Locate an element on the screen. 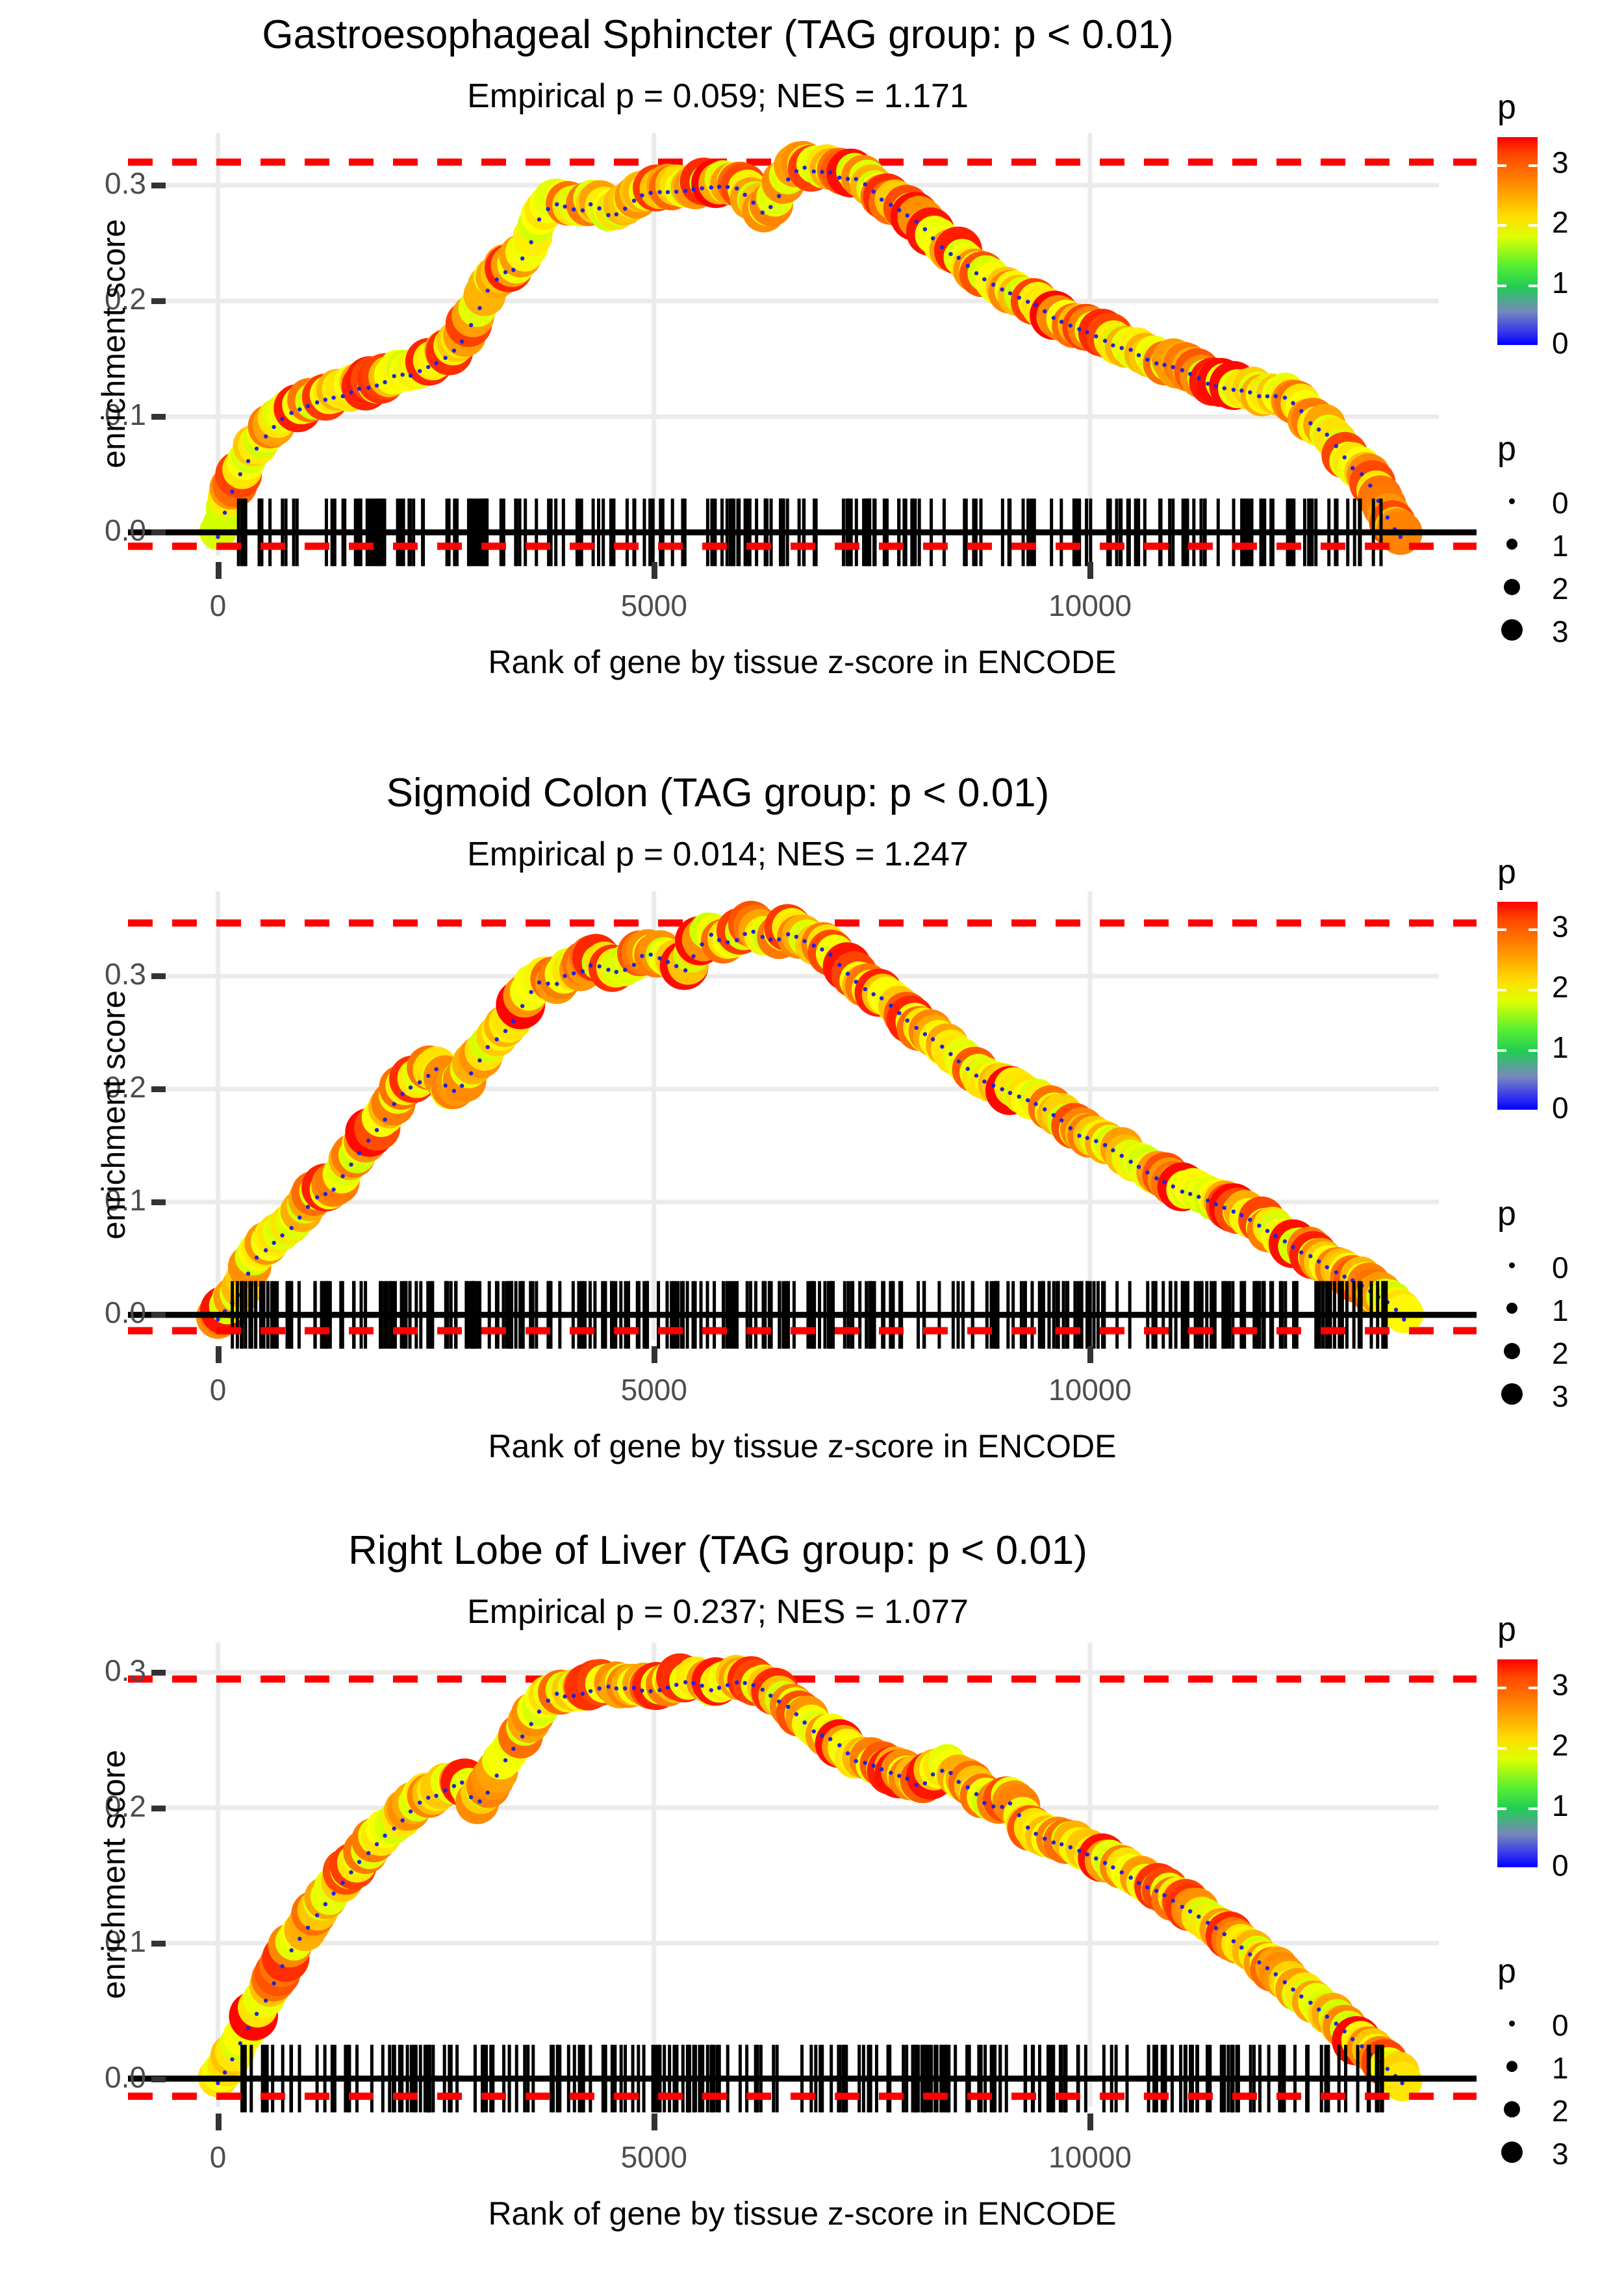 The height and width of the screenshot is (2274, 1624). y-tick-label: 0.2 is located at coordinates (125, 1086).